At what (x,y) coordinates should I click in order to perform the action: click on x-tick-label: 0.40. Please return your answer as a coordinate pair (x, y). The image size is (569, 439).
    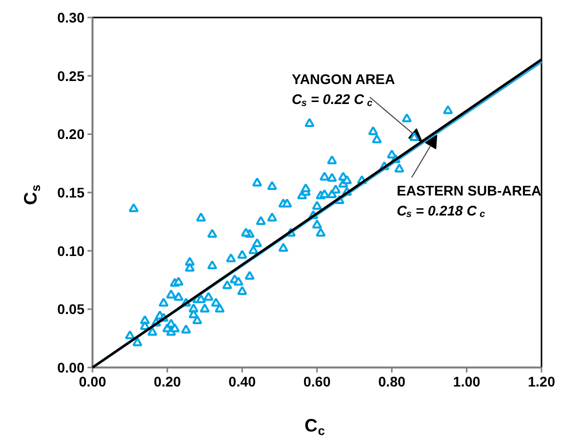
    Looking at the image, I should click on (242, 382).